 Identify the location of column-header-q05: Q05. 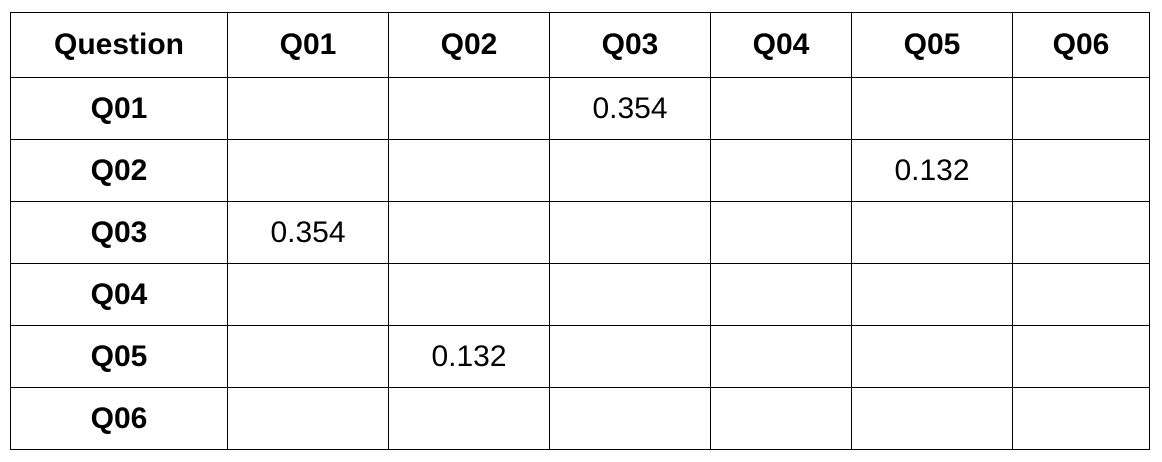
(932, 45).